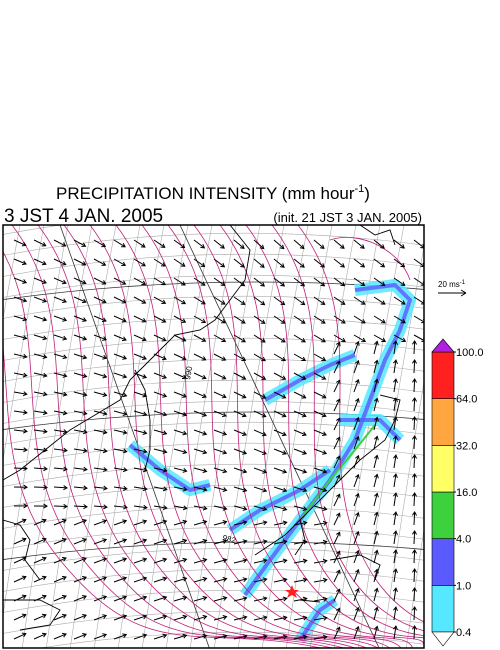 The height and width of the screenshot is (650, 500). What do you see at coordinates (463, 293) in the screenshot?
I see `vector-key-head` at bounding box center [463, 293].